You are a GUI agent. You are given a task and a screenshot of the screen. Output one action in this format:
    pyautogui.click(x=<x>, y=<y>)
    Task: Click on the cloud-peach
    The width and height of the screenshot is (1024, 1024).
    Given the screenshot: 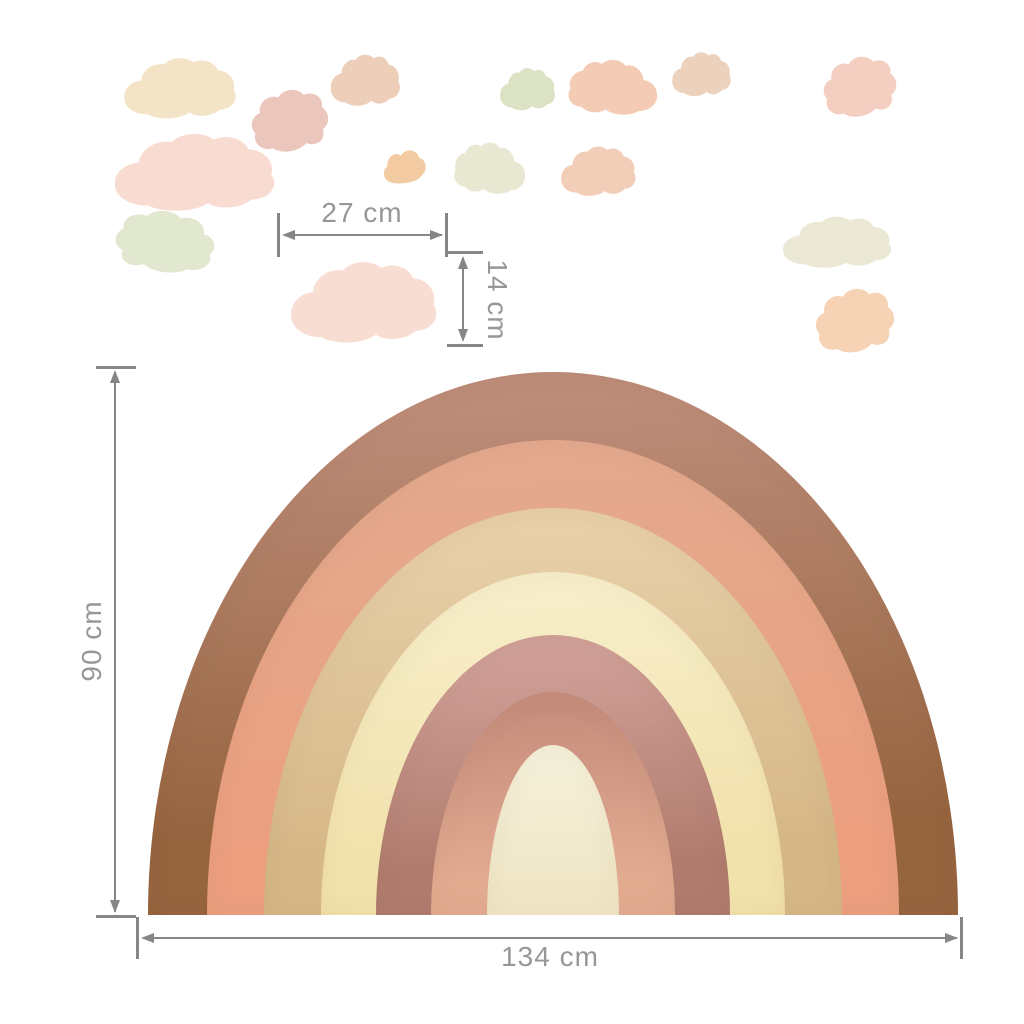 What is the action you would take?
    pyautogui.click(x=599, y=171)
    